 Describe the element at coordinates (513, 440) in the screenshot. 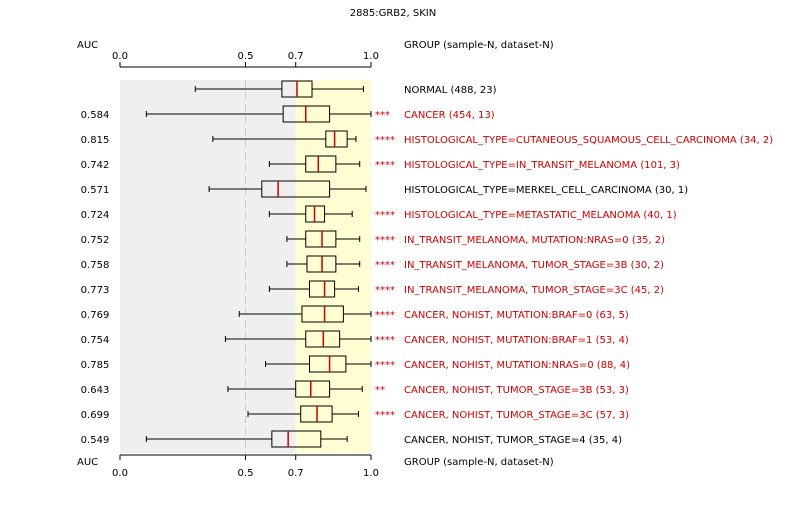

I see `group-label: CANCER, NOHIST, TUMOR_STAGE=4 (35, 4)` at that location.